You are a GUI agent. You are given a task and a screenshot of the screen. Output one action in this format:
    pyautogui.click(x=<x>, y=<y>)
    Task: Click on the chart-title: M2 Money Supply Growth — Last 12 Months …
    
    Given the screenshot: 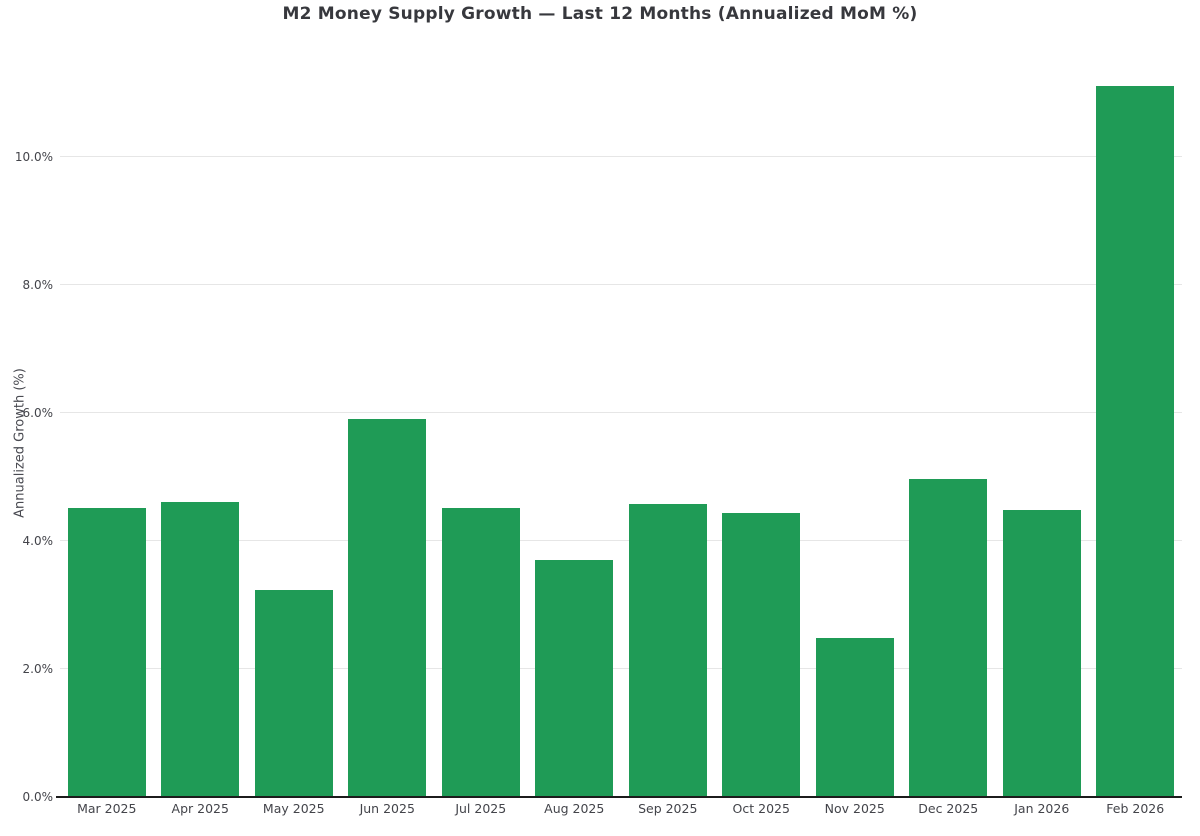 What is the action you would take?
    pyautogui.click(x=600, y=14)
    